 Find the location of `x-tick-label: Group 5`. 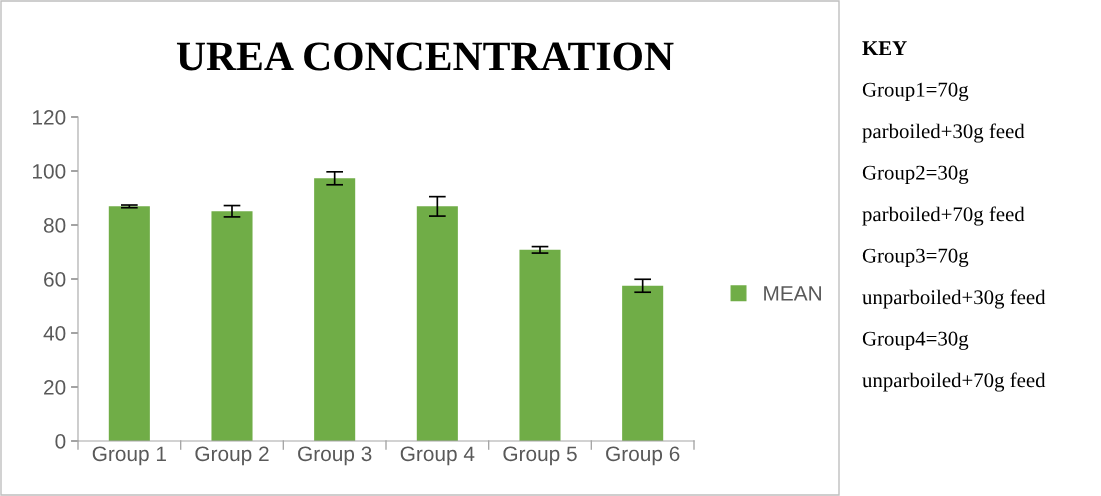

x-tick-label: Group 5 is located at coordinates (540, 456).